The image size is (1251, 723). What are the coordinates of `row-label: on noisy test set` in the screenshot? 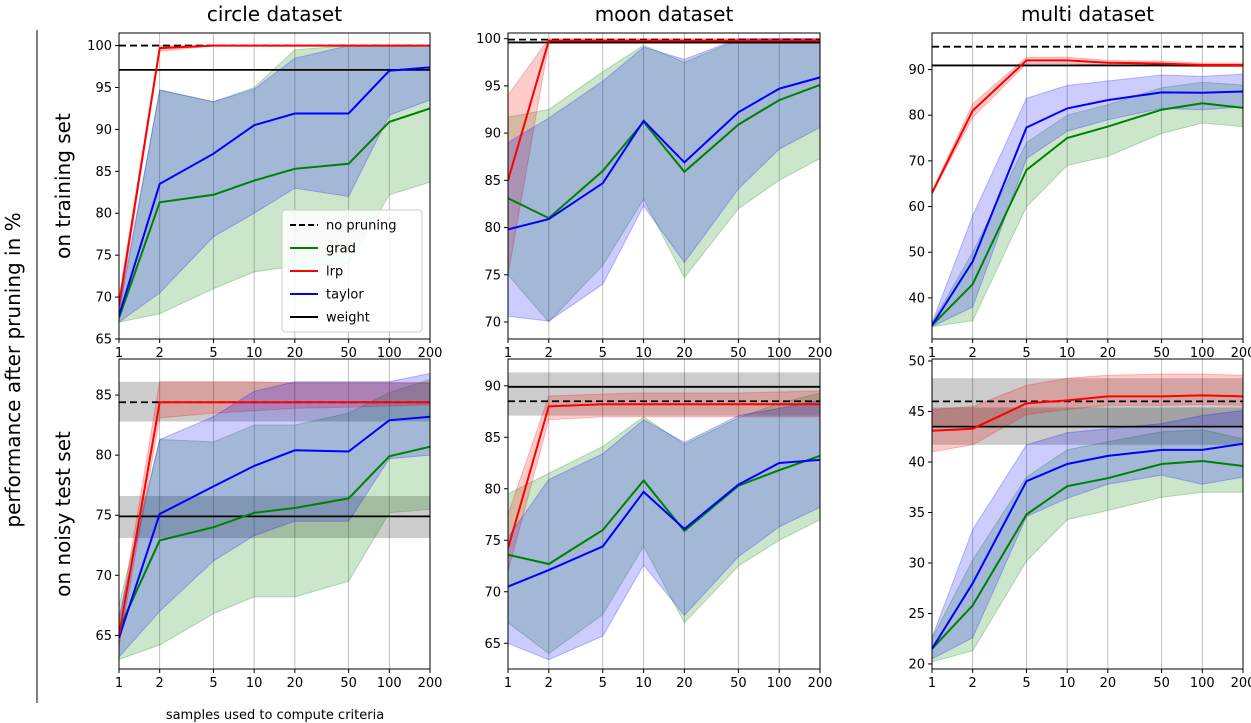 It's located at (63, 514).